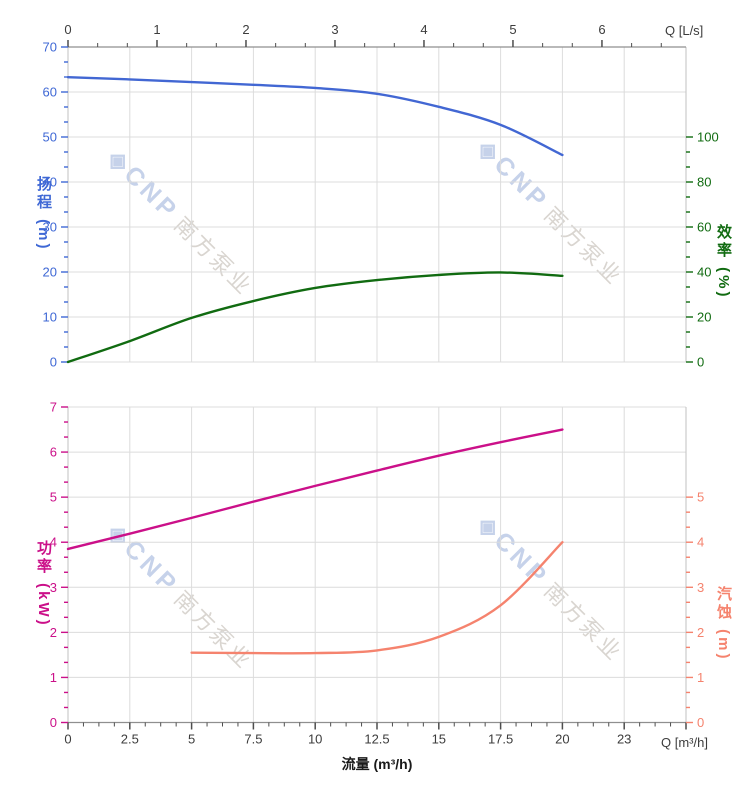 This screenshot has height=797, width=752. What do you see at coordinates (130, 739) in the screenshot?
I see `svg-text: 2.5` at bounding box center [130, 739].